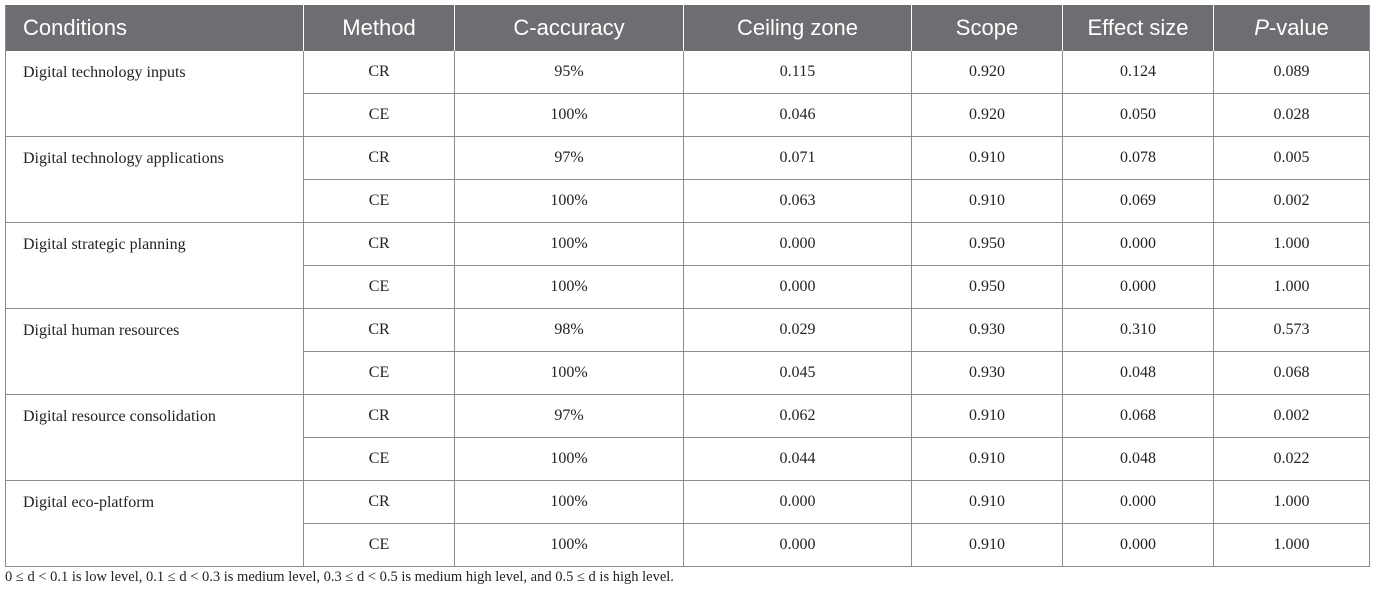 Image resolution: width=1375 pixels, height=593 pixels. Describe the element at coordinates (797, 158) in the screenshot. I see `cell-ceiling-zone: 0.071` at that location.